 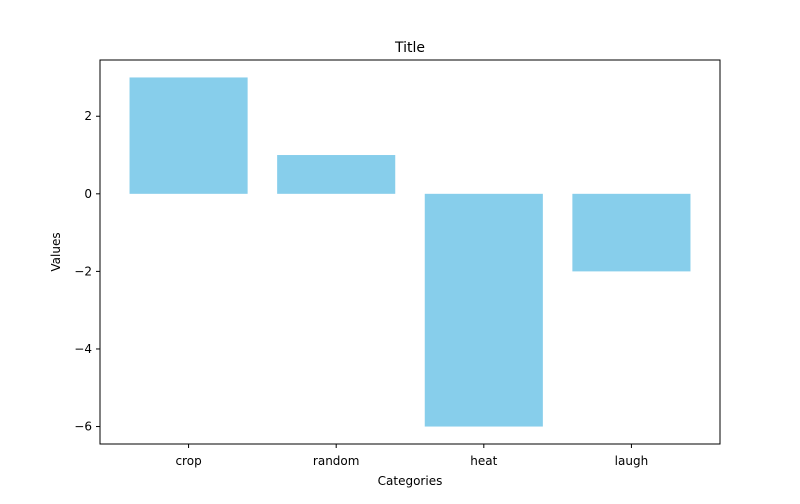 I want to click on bar-laugh, so click(x=631, y=232).